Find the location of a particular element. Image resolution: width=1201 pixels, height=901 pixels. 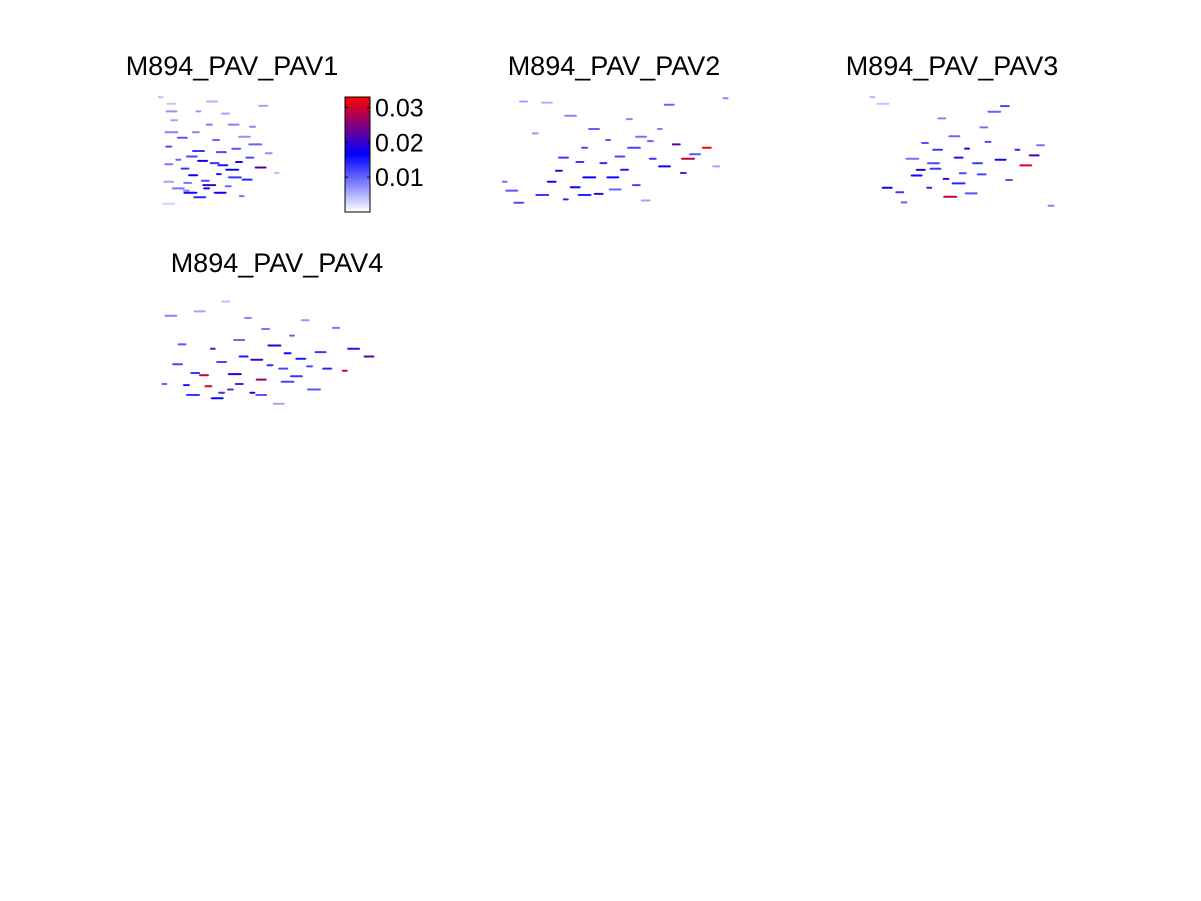

panel-title-3: M894_PAV_PAV3 is located at coordinates (952, 66).